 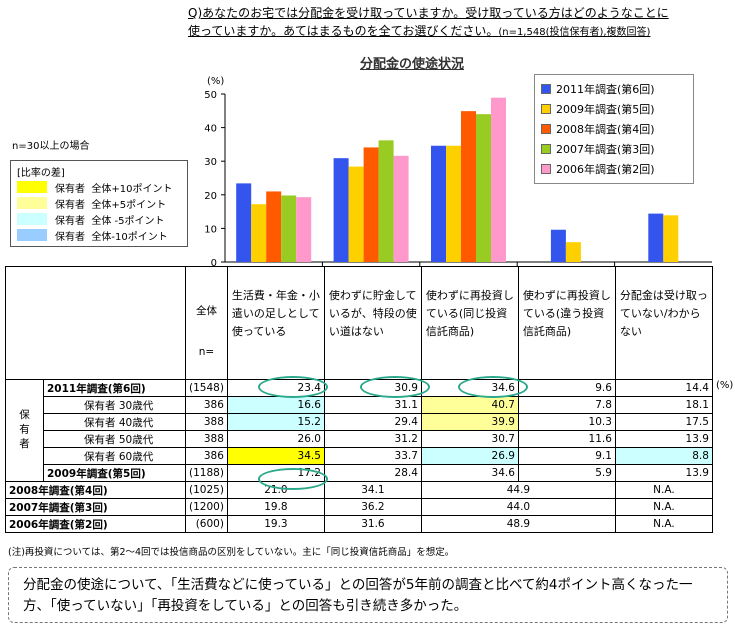 I want to click on question-note: (n=1,548(投信保有者),複数回答), so click(x=574, y=32).